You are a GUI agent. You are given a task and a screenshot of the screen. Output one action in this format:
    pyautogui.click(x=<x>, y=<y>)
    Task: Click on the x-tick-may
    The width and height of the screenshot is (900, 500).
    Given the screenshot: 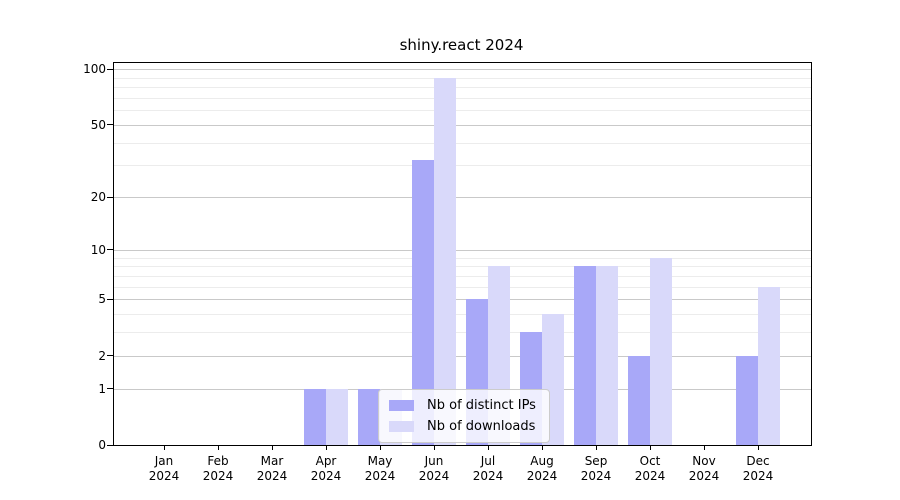 What is the action you would take?
    pyautogui.click(x=380, y=447)
    